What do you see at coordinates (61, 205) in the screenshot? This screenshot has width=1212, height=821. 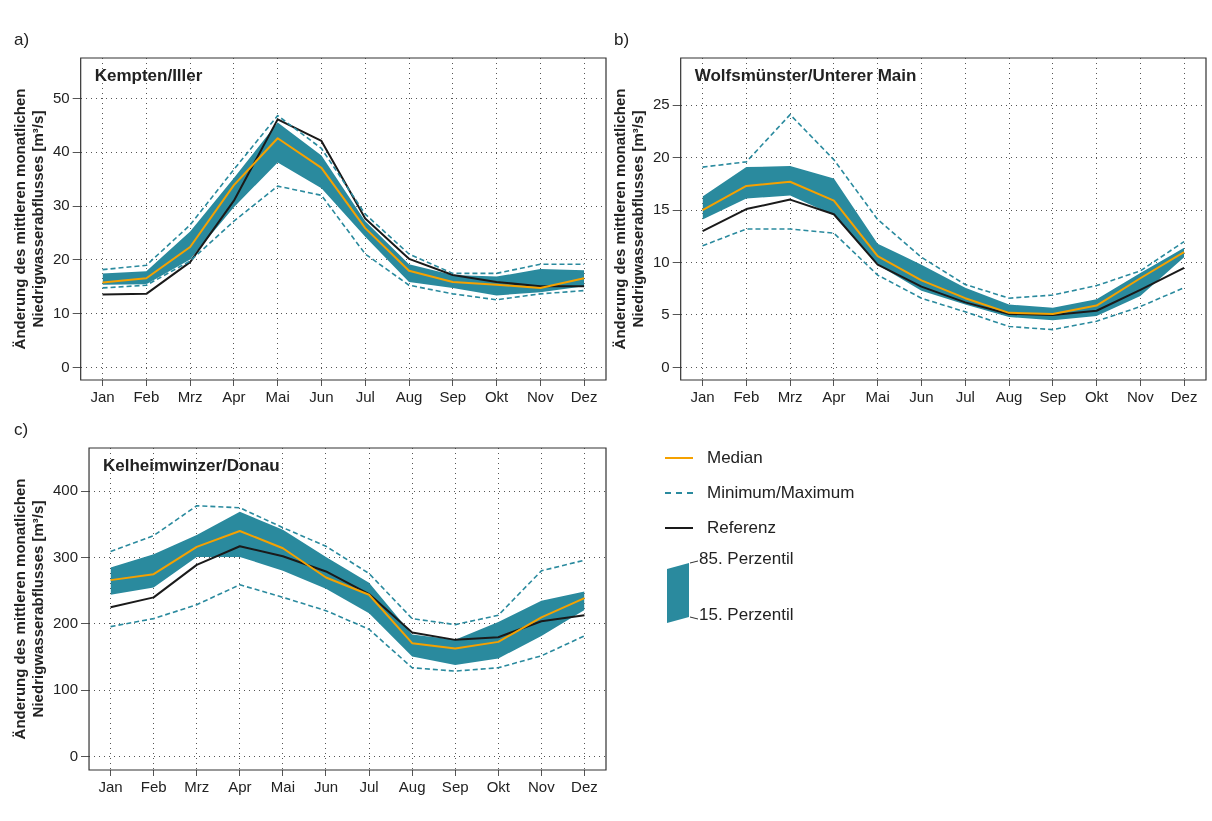 I see `y-tick-label: 30` at bounding box center [61, 205].